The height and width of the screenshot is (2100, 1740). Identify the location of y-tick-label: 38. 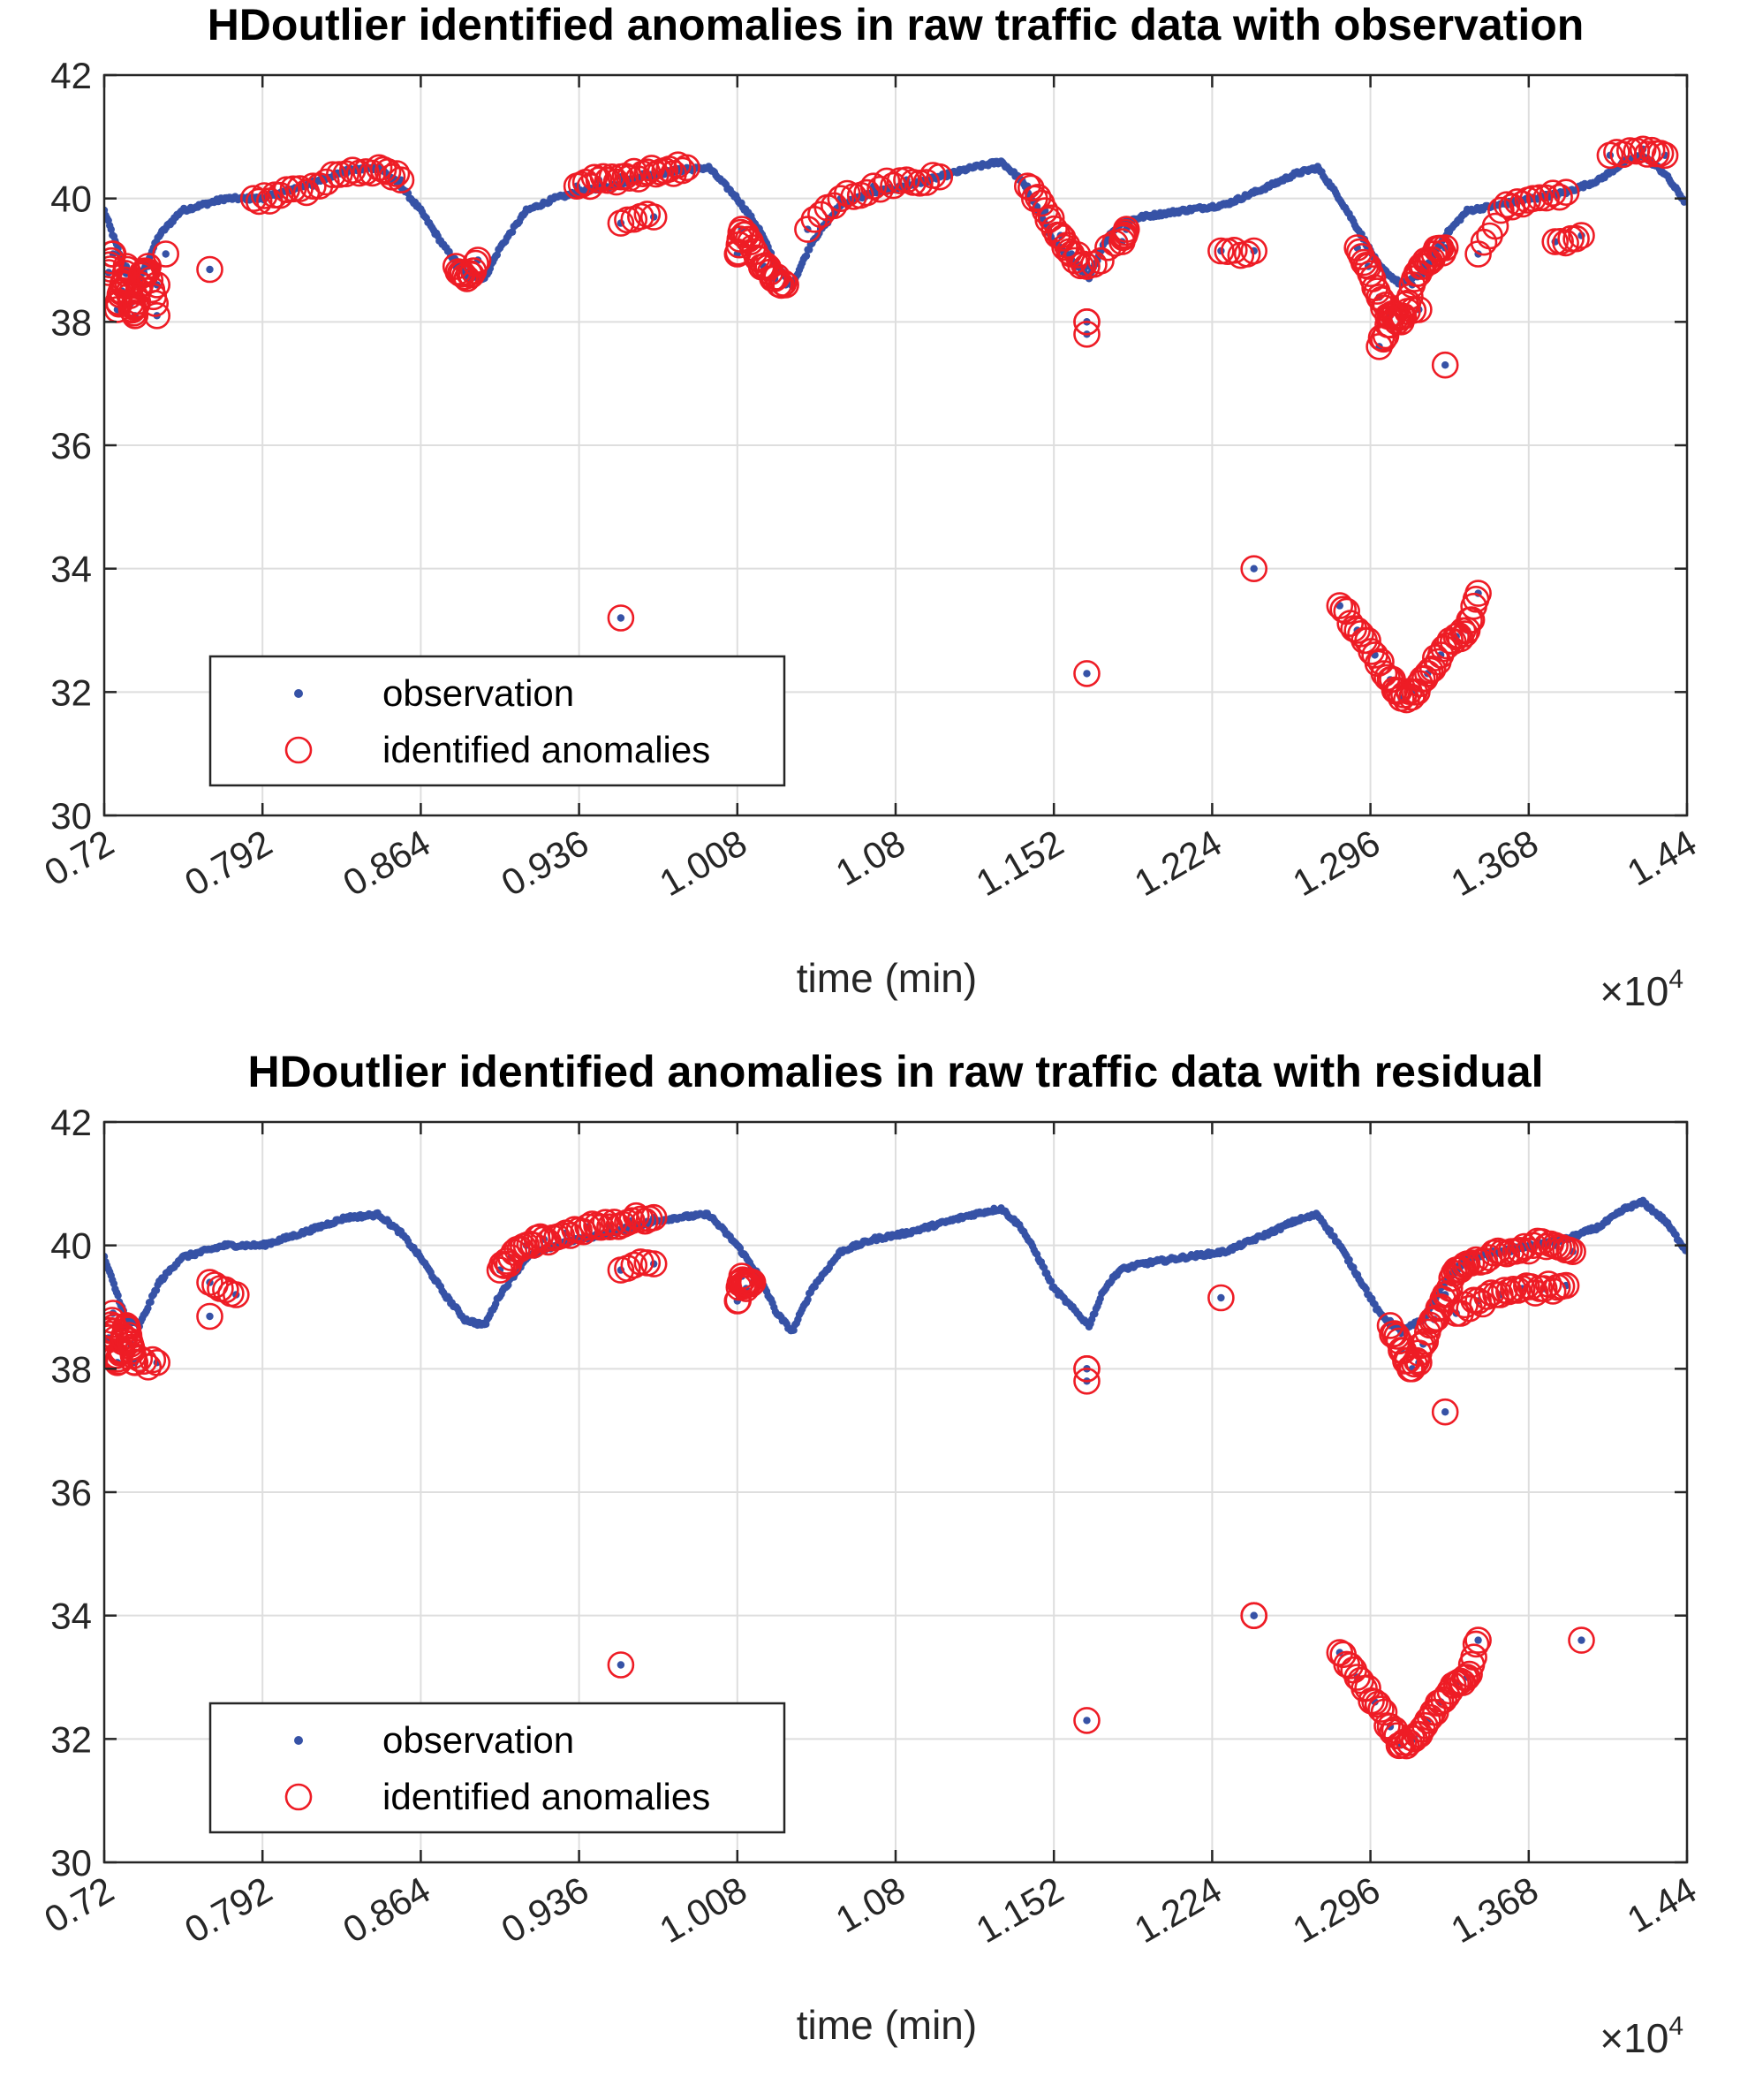
(71, 322).